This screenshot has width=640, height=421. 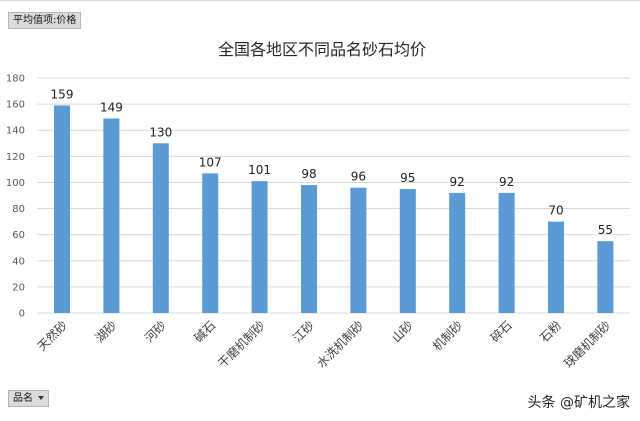 What do you see at coordinates (15, 157) in the screenshot?
I see `y-tick-label: 120` at bounding box center [15, 157].